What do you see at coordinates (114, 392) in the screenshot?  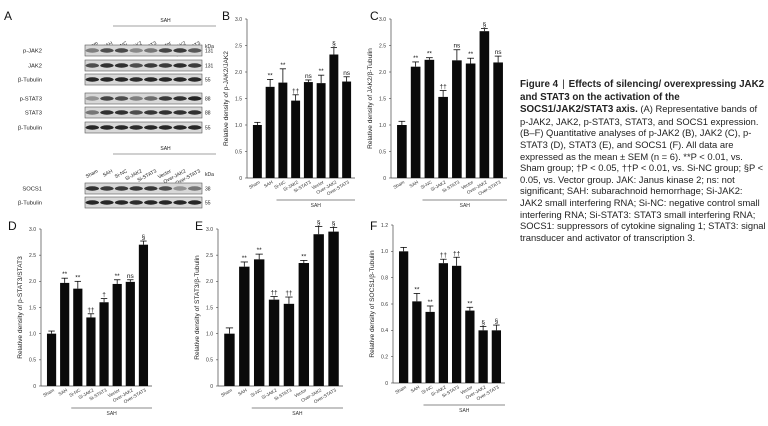 I see `x-tick-label: Vector` at bounding box center [114, 392].